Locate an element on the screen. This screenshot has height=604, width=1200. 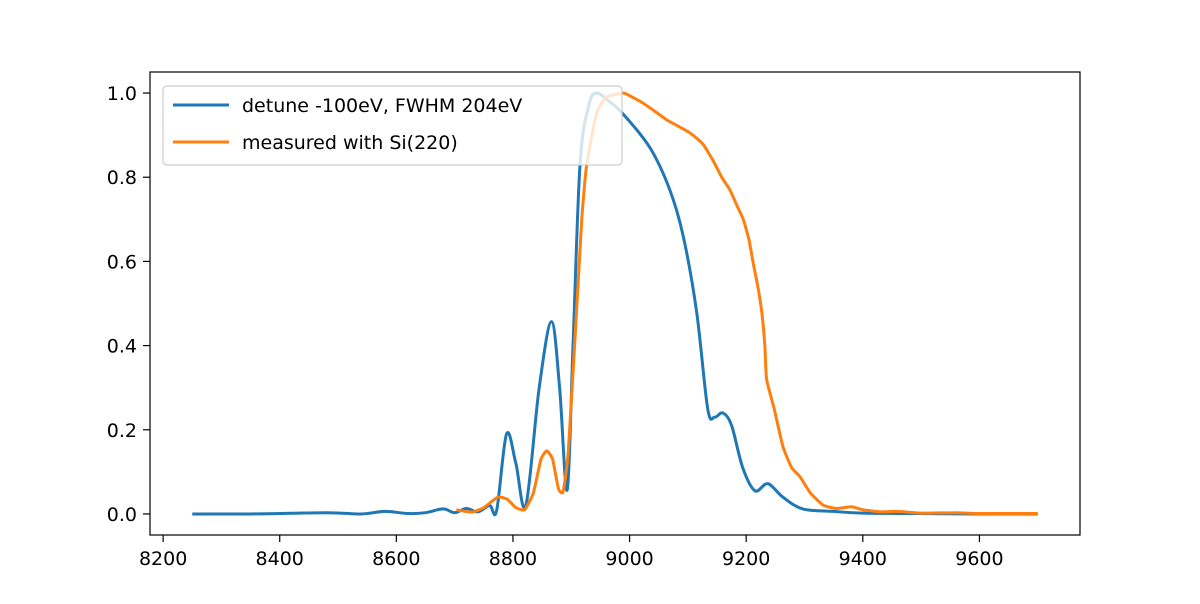
y-tick-label: 0.0 is located at coordinates (122, 515).